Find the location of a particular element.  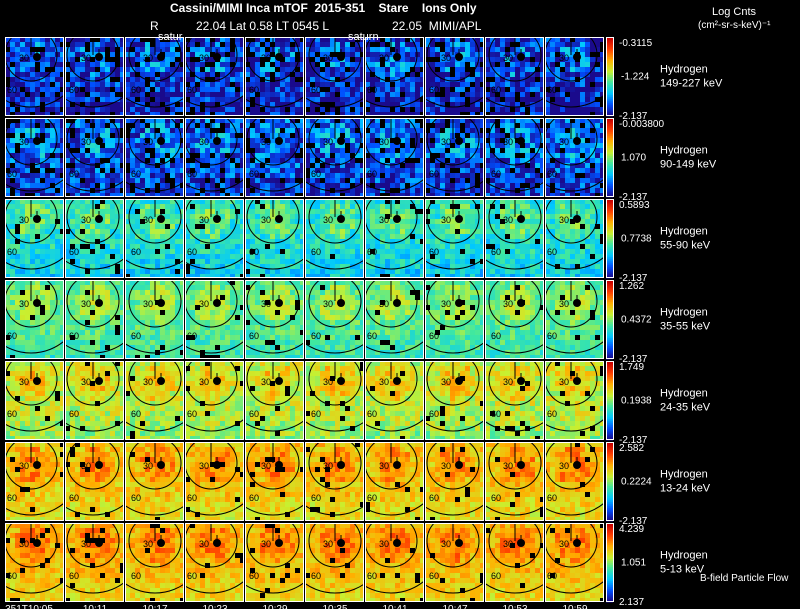

colorbar-mid-label: 1.051 is located at coordinates (633, 563).